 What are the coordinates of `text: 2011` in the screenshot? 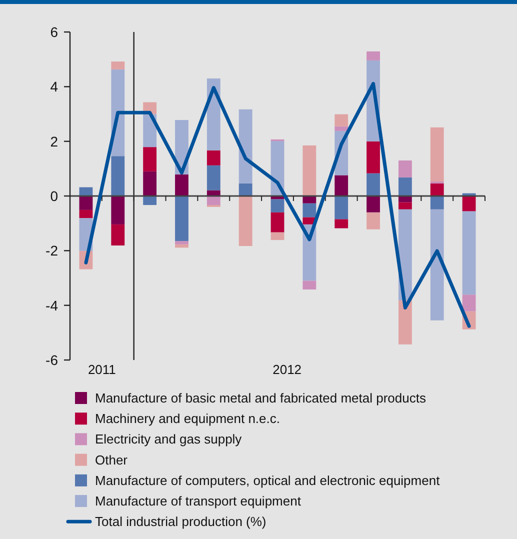 It's located at (102, 369).